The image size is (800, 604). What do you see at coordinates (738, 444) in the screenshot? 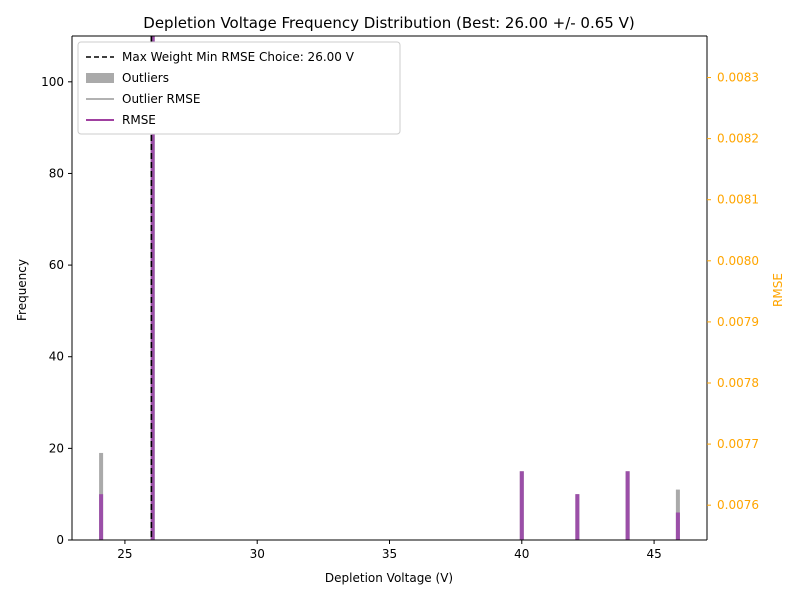
I see `y2-tick-label: 0.0077` at bounding box center [738, 444].